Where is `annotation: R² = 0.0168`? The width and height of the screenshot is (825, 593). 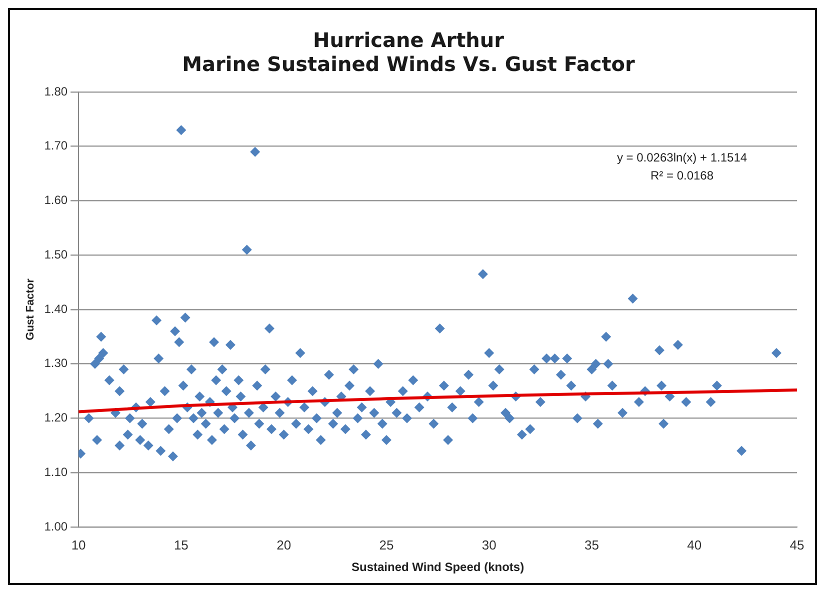 annotation: R² = 0.0168 is located at coordinates (682, 175).